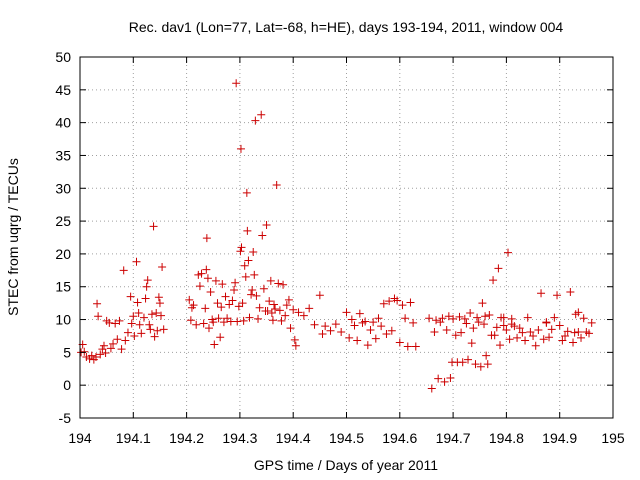  Describe the element at coordinates (63, 123) in the screenshot. I see `y-tick-label: 40` at that location.